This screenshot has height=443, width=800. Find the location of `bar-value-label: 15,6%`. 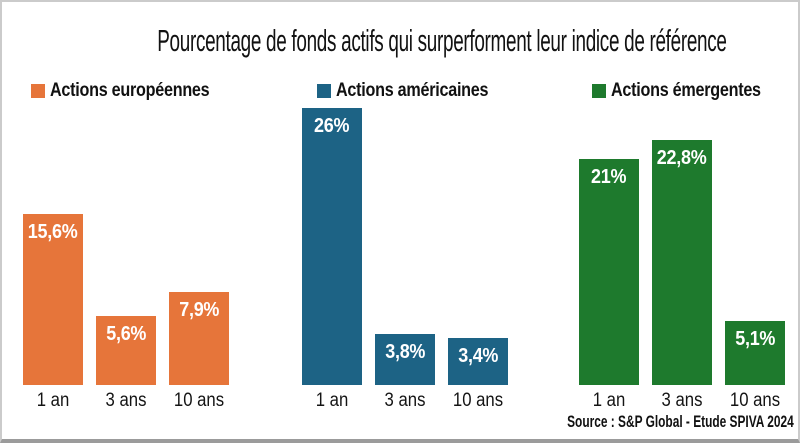

bar-value-label: 15,6% is located at coordinates (53, 232).